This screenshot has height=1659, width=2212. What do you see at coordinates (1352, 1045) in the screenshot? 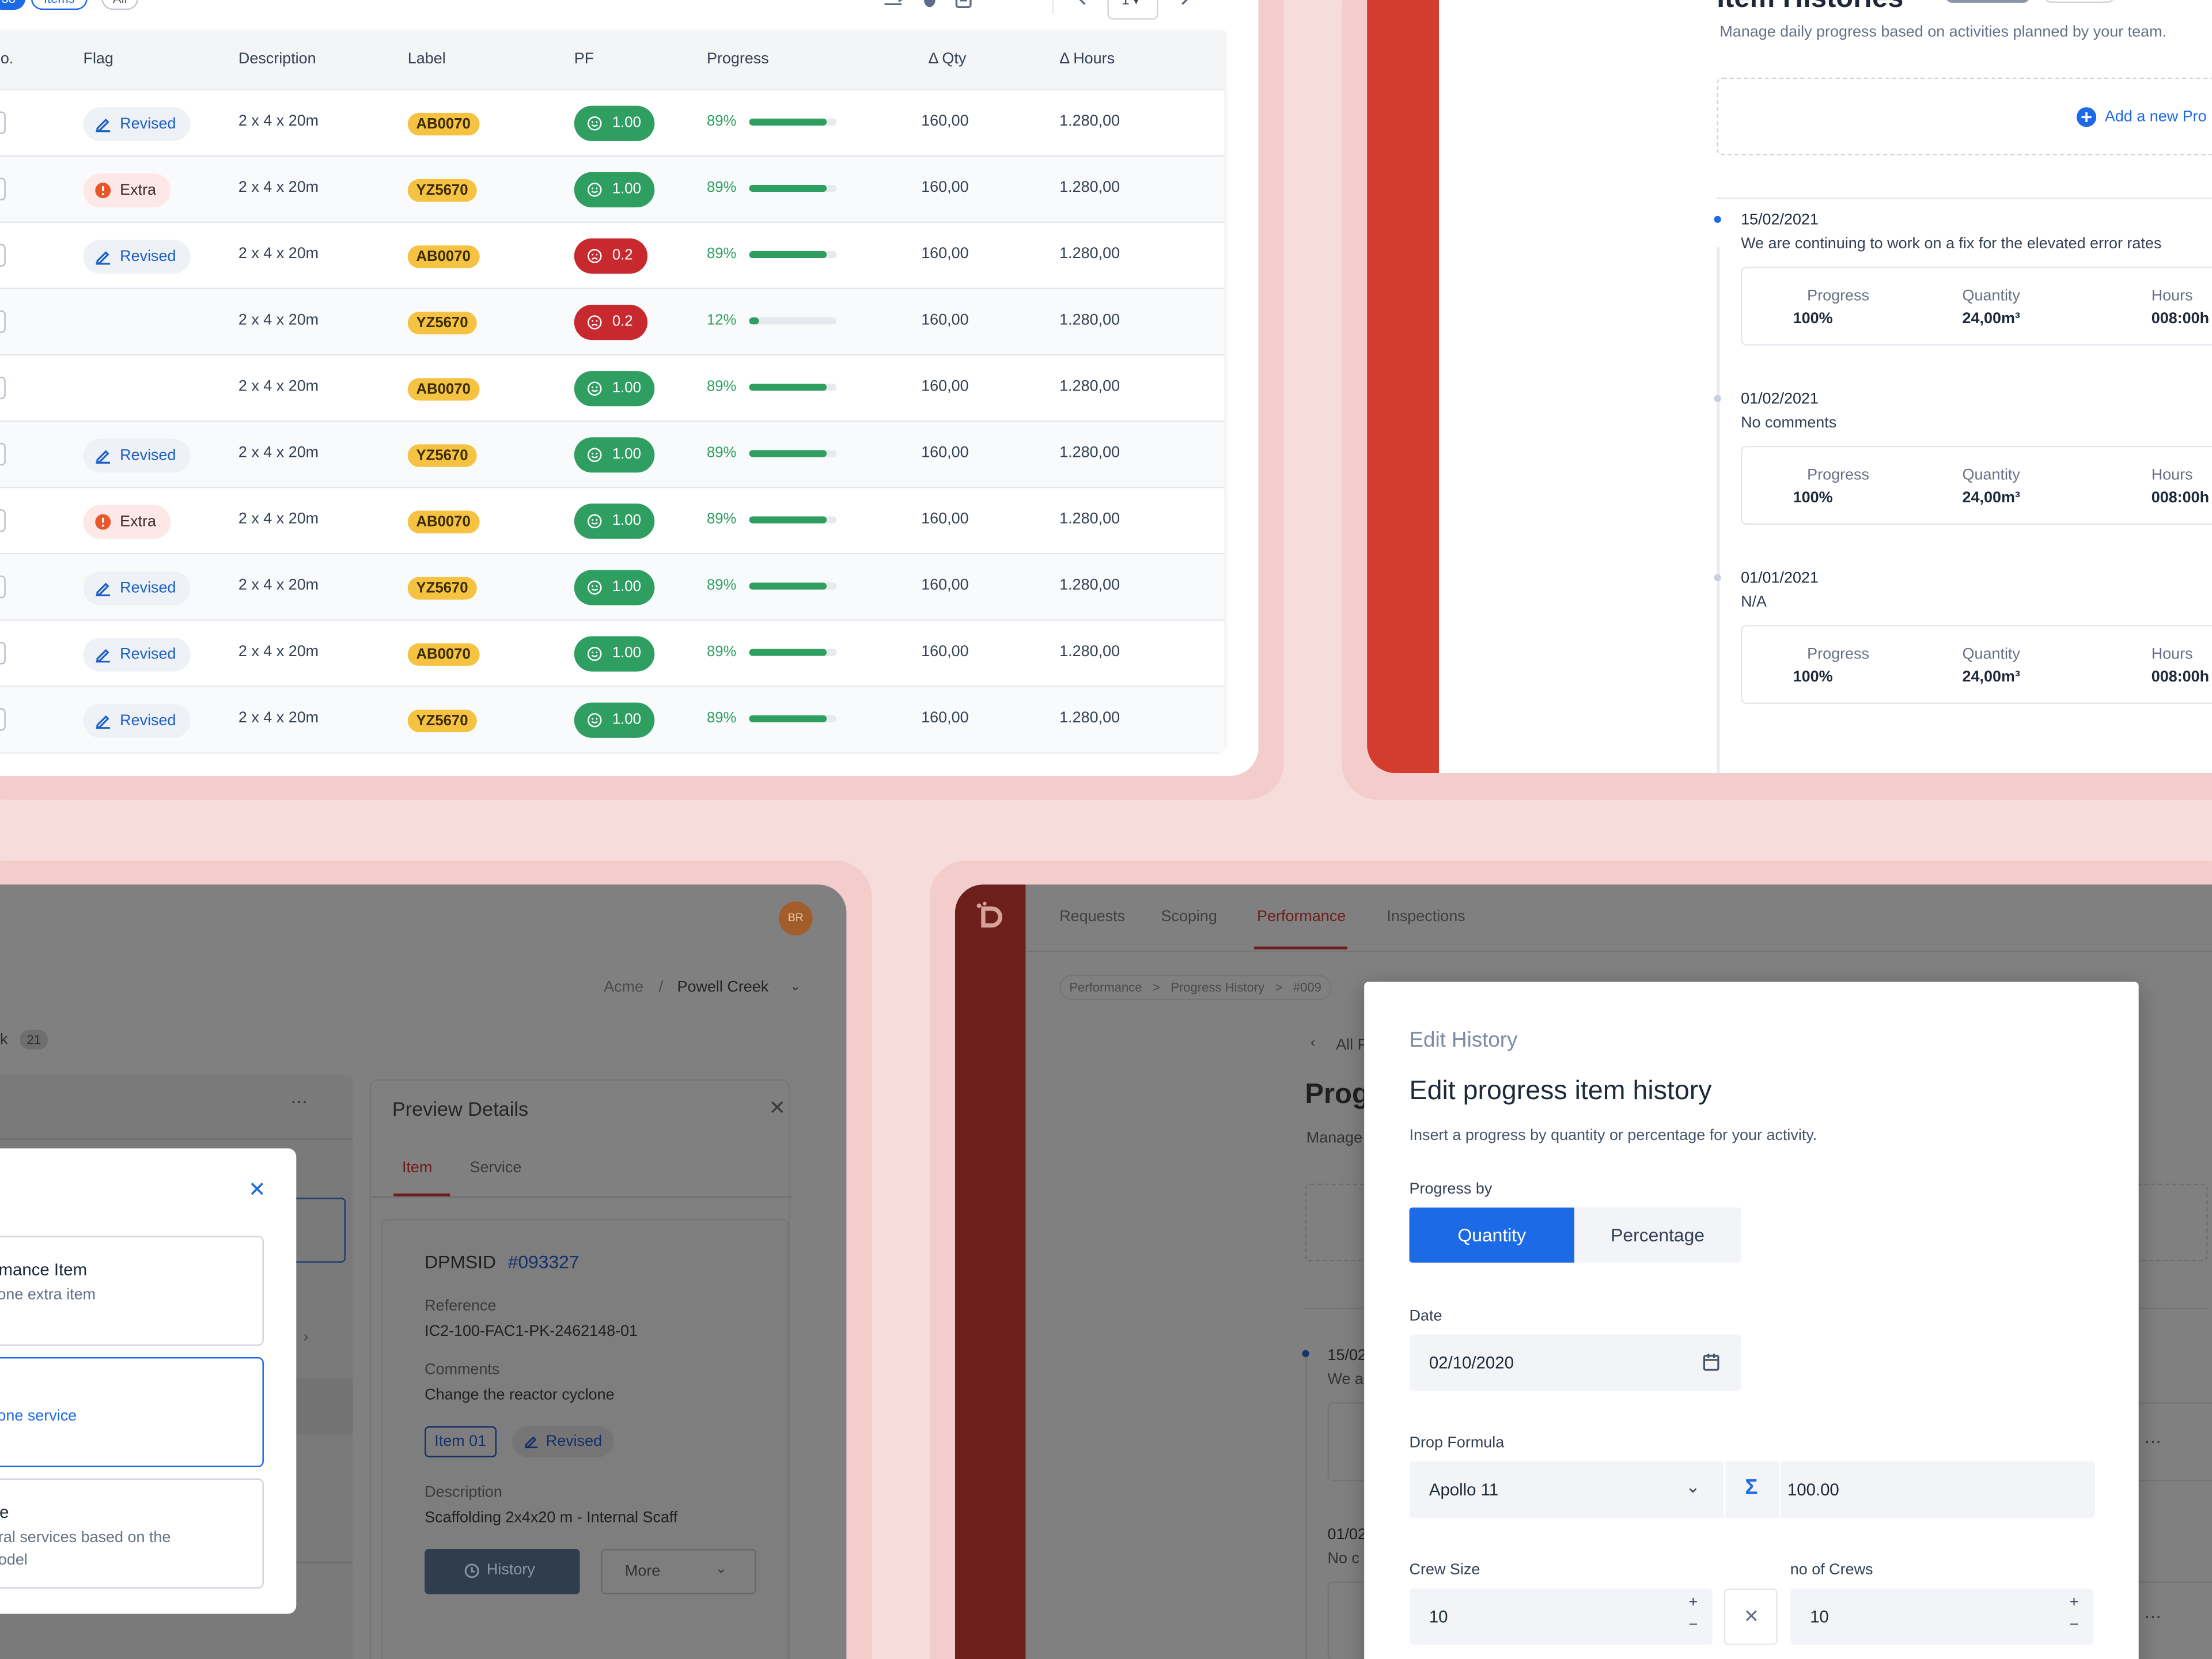
I see `back-link: All P` at bounding box center [1352, 1045].